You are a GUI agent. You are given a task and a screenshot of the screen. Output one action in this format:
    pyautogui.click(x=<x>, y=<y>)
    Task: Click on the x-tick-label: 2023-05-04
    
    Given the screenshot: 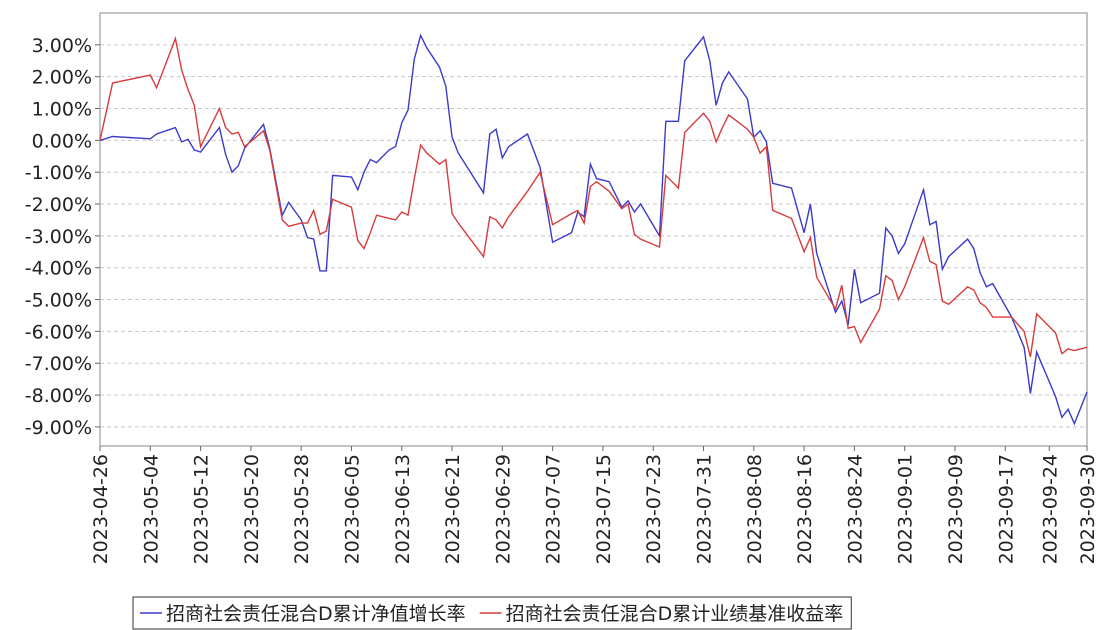 What is the action you would take?
    pyautogui.click(x=151, y=509)
    